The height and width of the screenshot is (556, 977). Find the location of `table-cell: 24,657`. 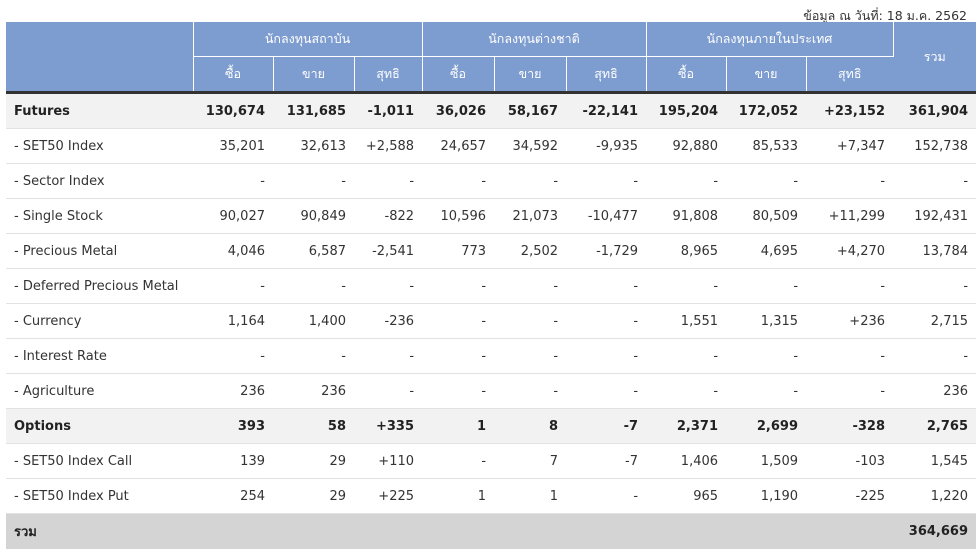

table-cell: 24,657 is located at coordinates (458, 146).